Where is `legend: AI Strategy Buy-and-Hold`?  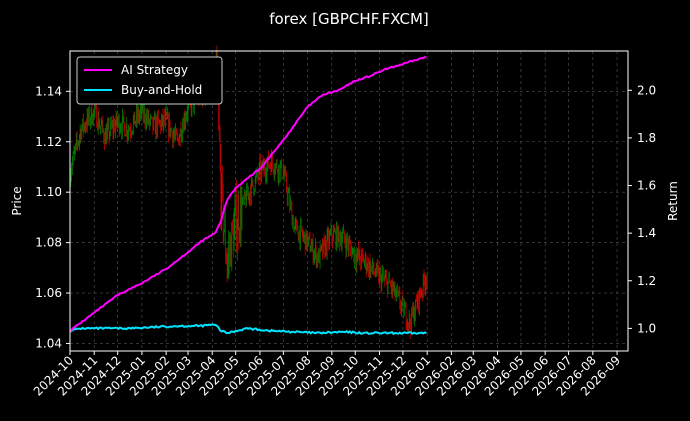 legend: AI Strategy Buy-and-Hold is located at coordinates (149, 80).